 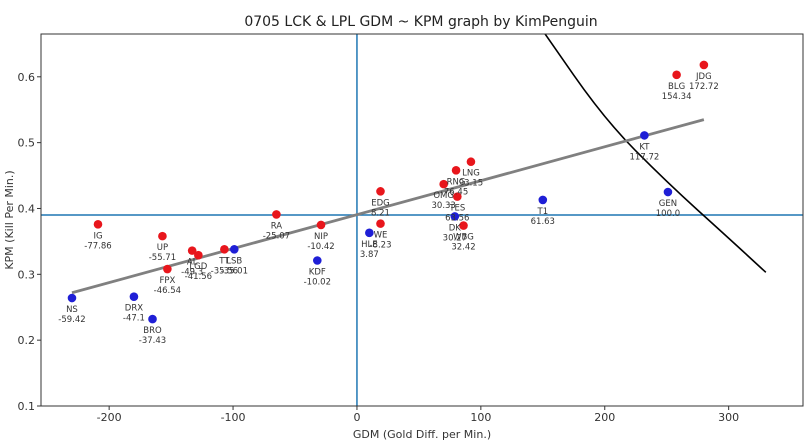 What do you see at coordinates (703, 77) in the screenshot?
I see `point-label-team: JDG` at bounding box center [703, 77].